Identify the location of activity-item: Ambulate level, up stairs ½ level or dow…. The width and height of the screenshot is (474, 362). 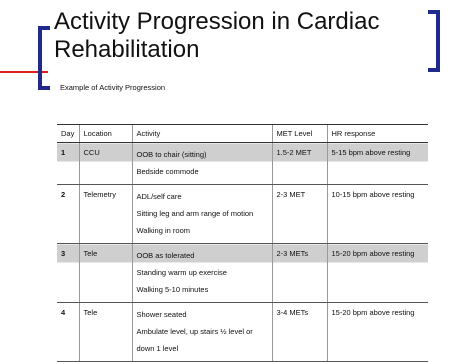
(194, 340).